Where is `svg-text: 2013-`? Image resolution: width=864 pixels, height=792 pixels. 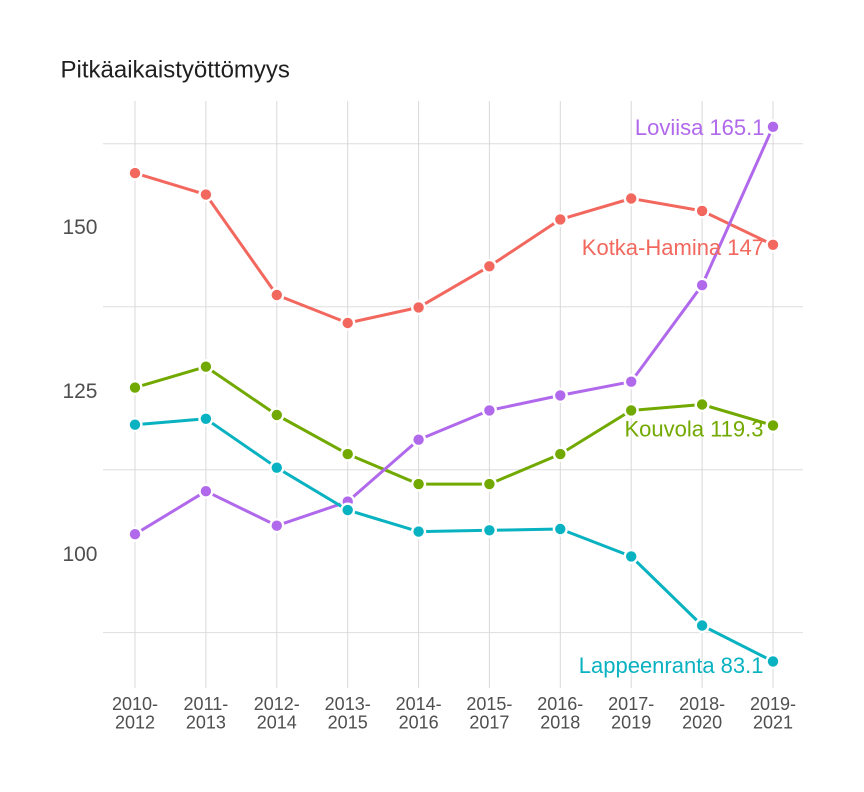
svg-text: 2013- is located at coordinates (348, 704).